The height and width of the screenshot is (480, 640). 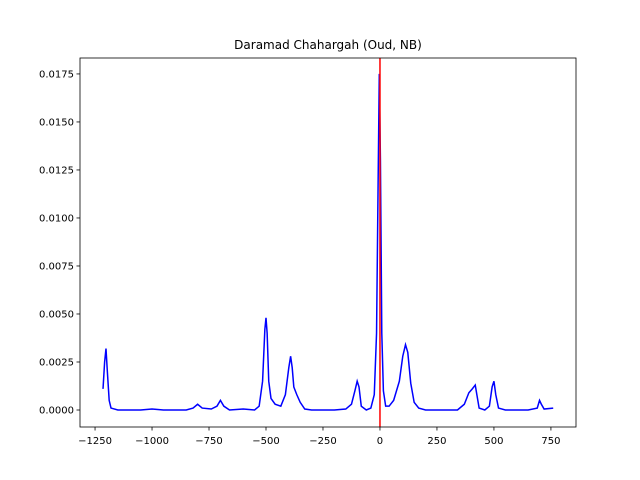 I want to click on x-tick-label: −250, so click(x=322, y=441).